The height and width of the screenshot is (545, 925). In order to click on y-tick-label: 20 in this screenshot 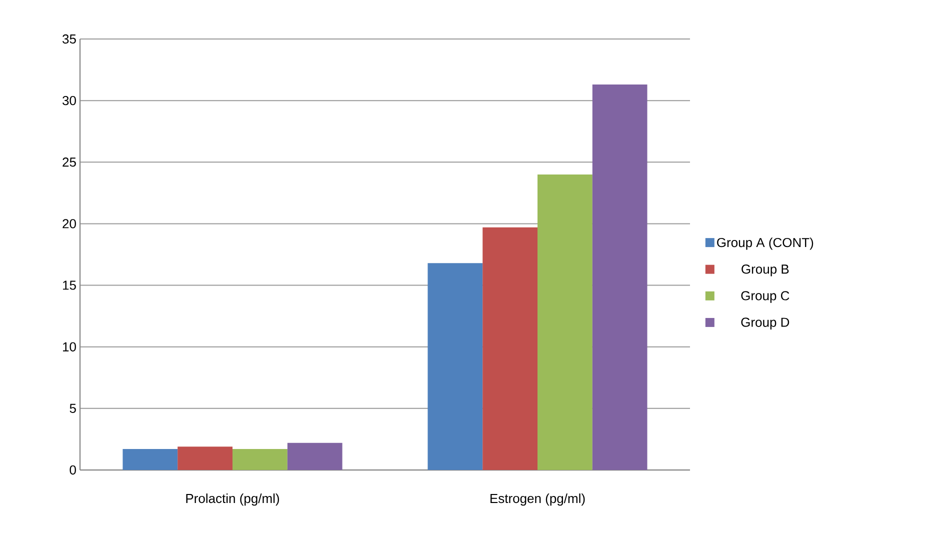, I will do `click(69, 223)`.